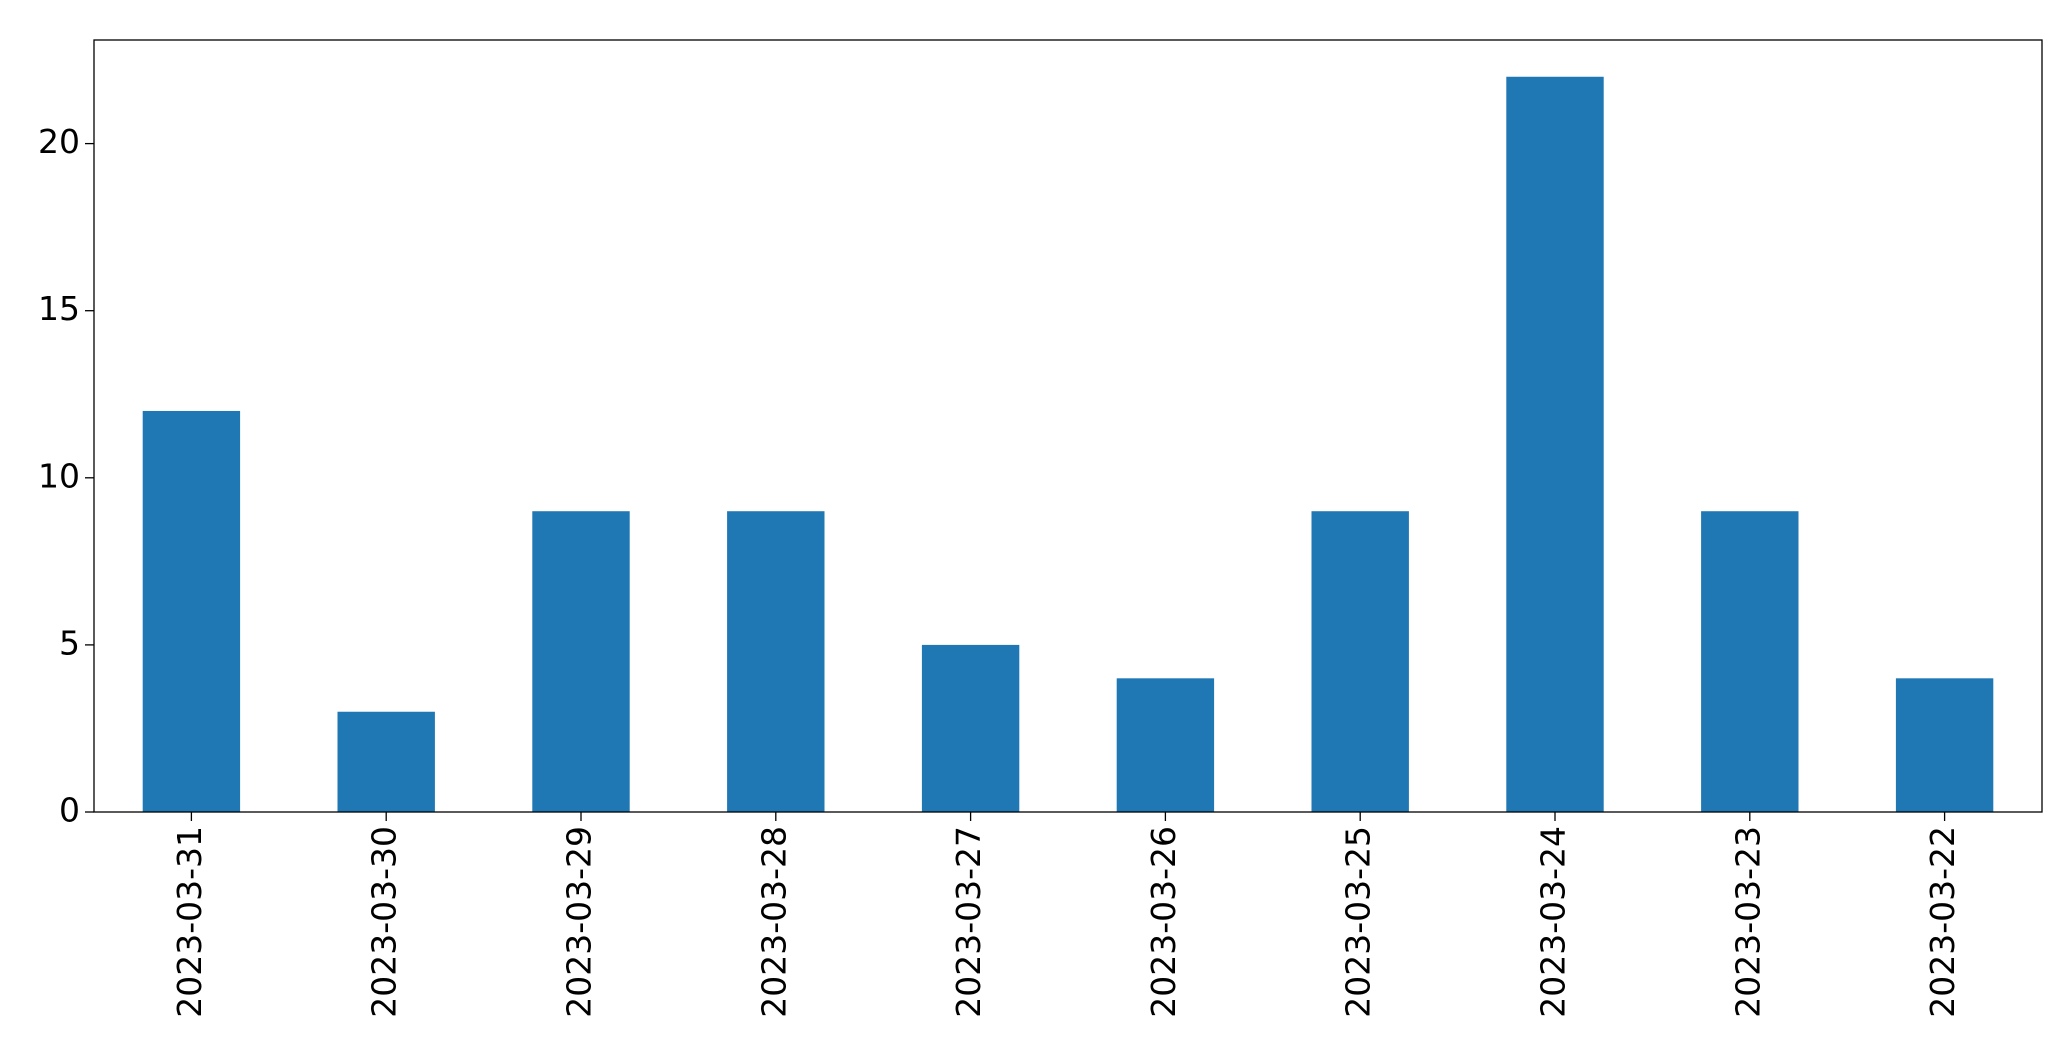  I want to click on y-tick-label: 20, so click(59, 141).